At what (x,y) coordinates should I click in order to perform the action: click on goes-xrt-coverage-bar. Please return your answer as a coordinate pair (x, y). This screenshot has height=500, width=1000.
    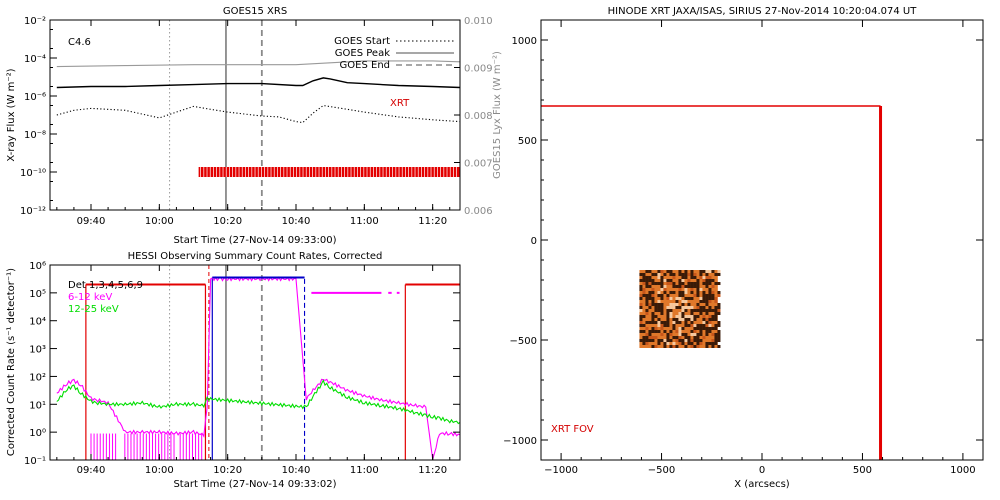
    Looking at the image, I should click on (329, 172).